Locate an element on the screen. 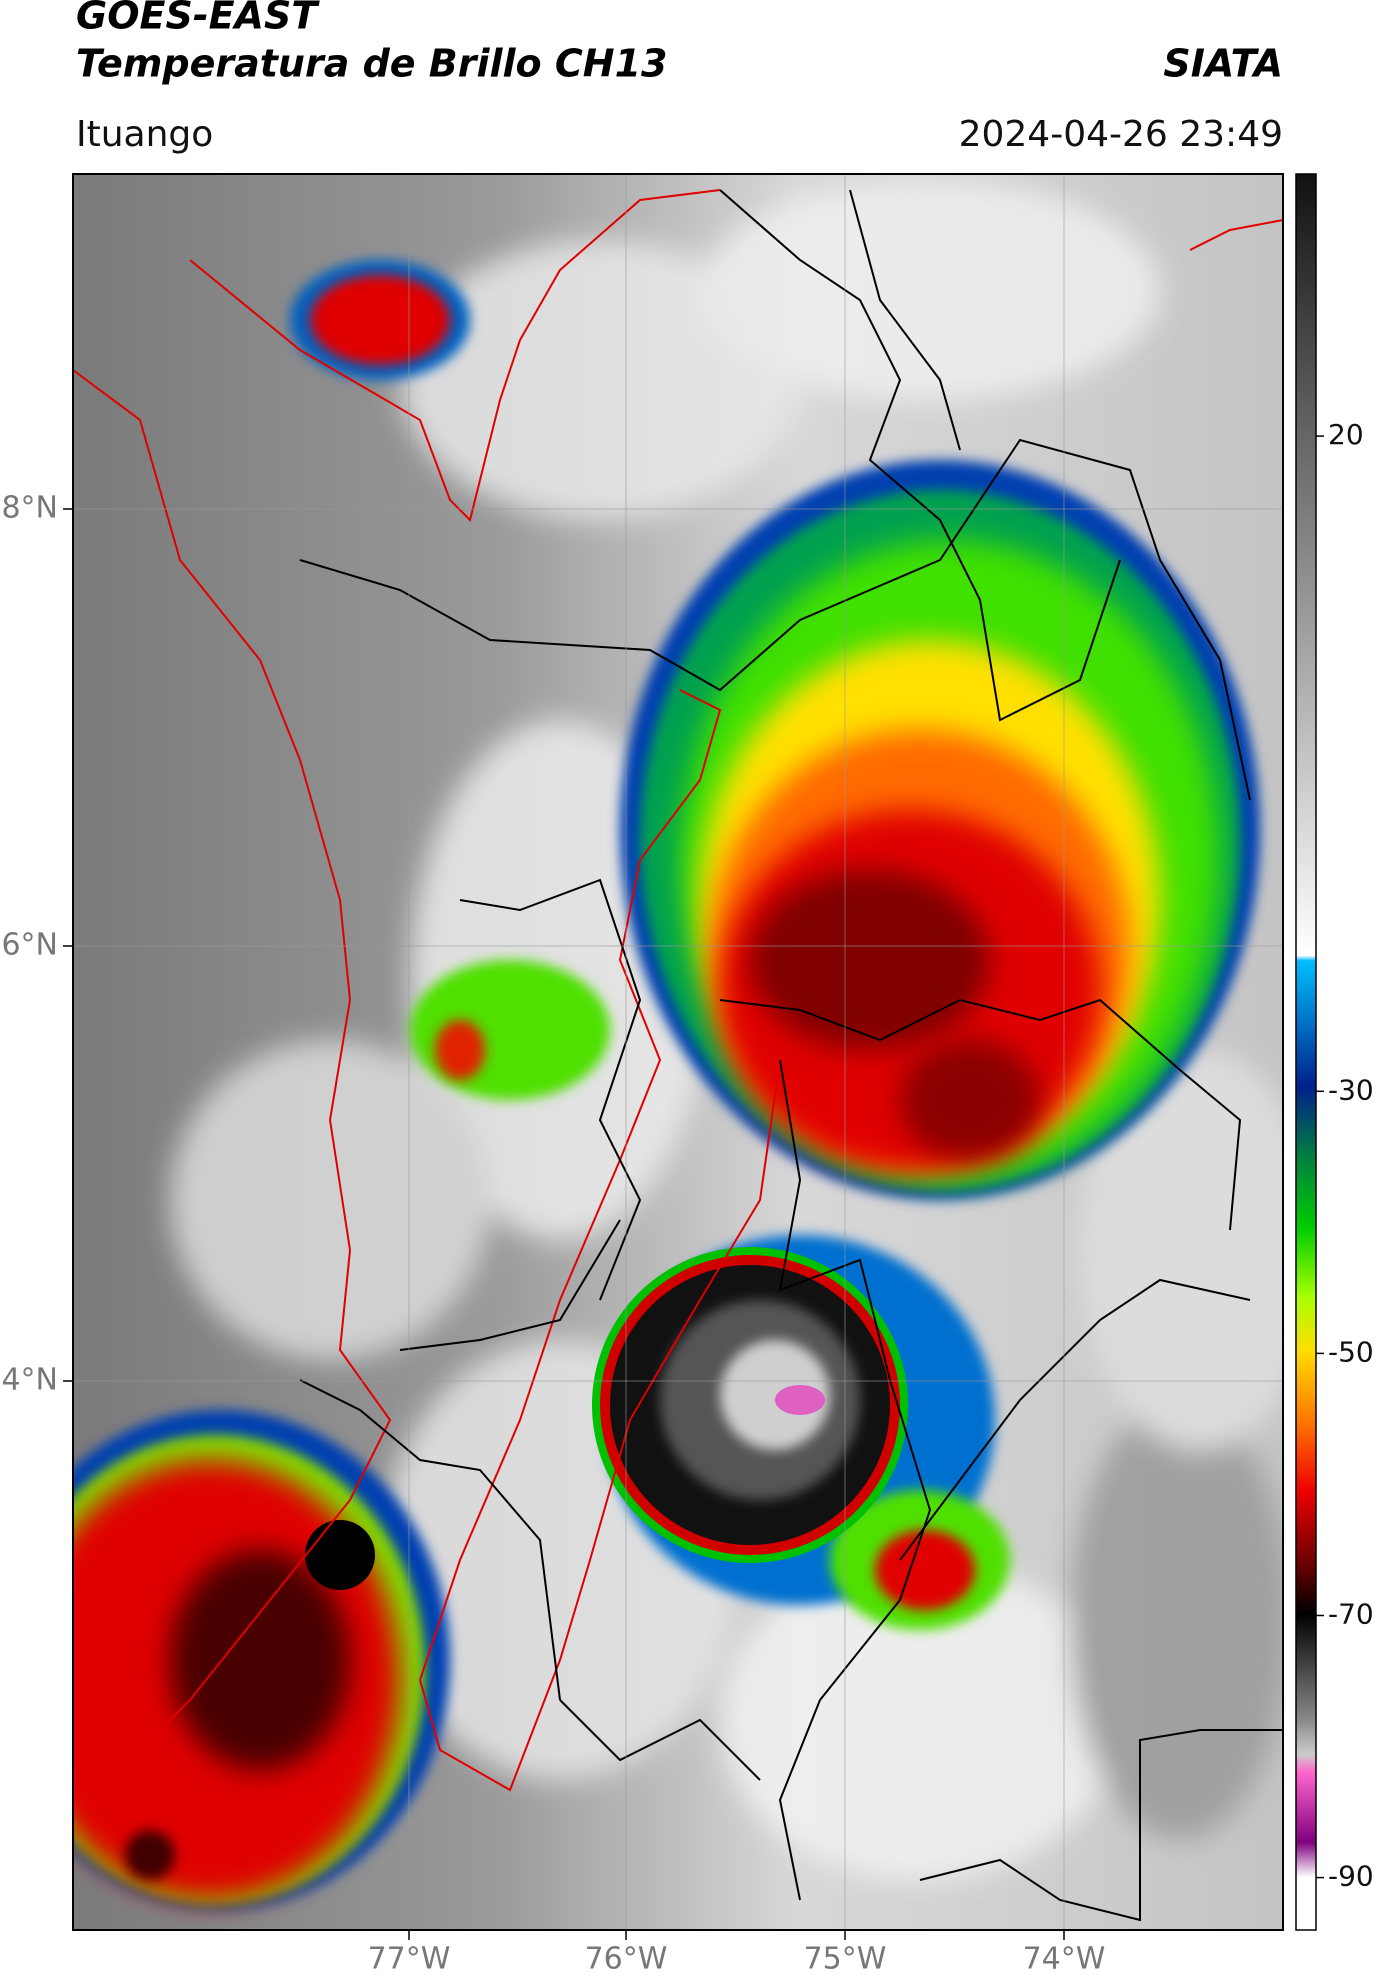 The image size is (1384, 1981). lon-label: 74°W is located at coordinates (1064, 1959).